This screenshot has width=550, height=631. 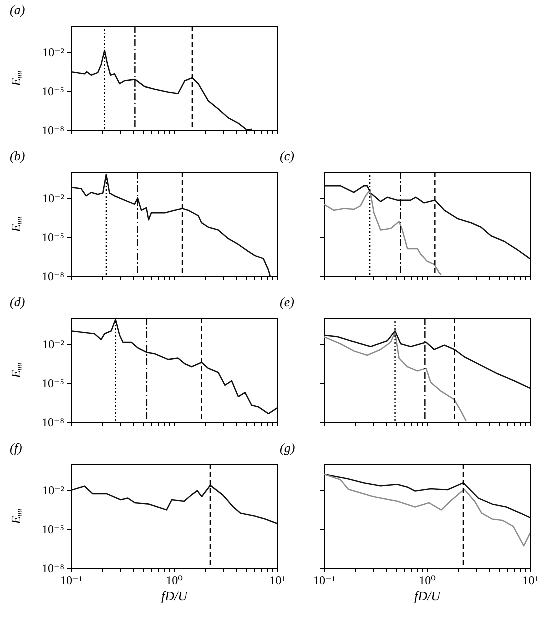 I want to click on chart-title: (e), so click(x=287, y=302).